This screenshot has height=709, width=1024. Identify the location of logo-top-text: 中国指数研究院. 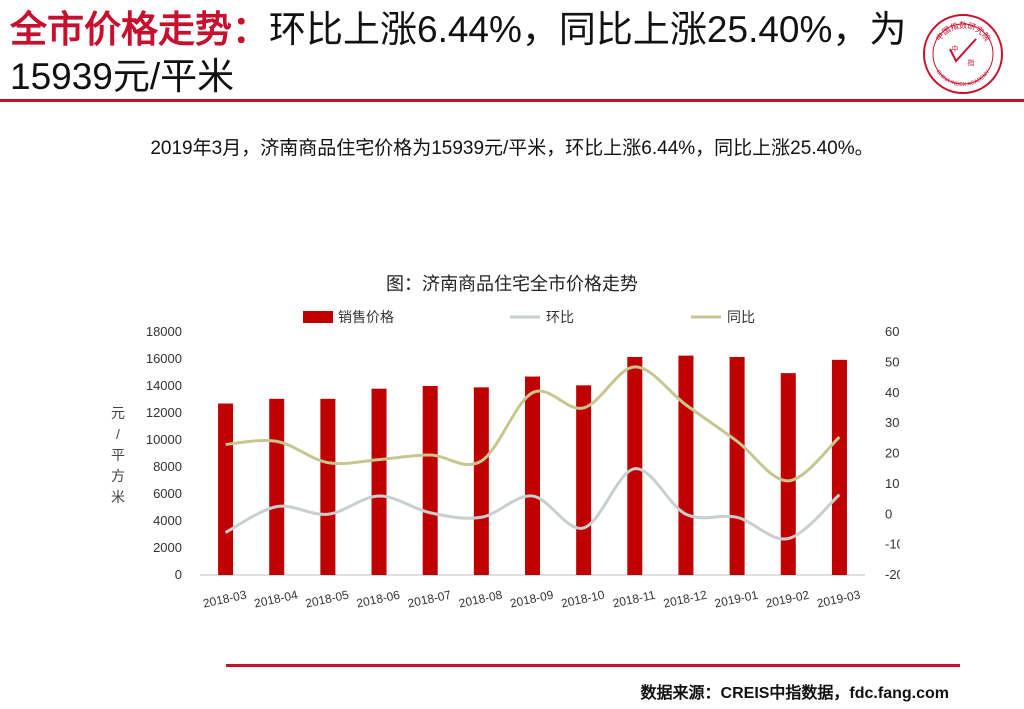
(962, 31).